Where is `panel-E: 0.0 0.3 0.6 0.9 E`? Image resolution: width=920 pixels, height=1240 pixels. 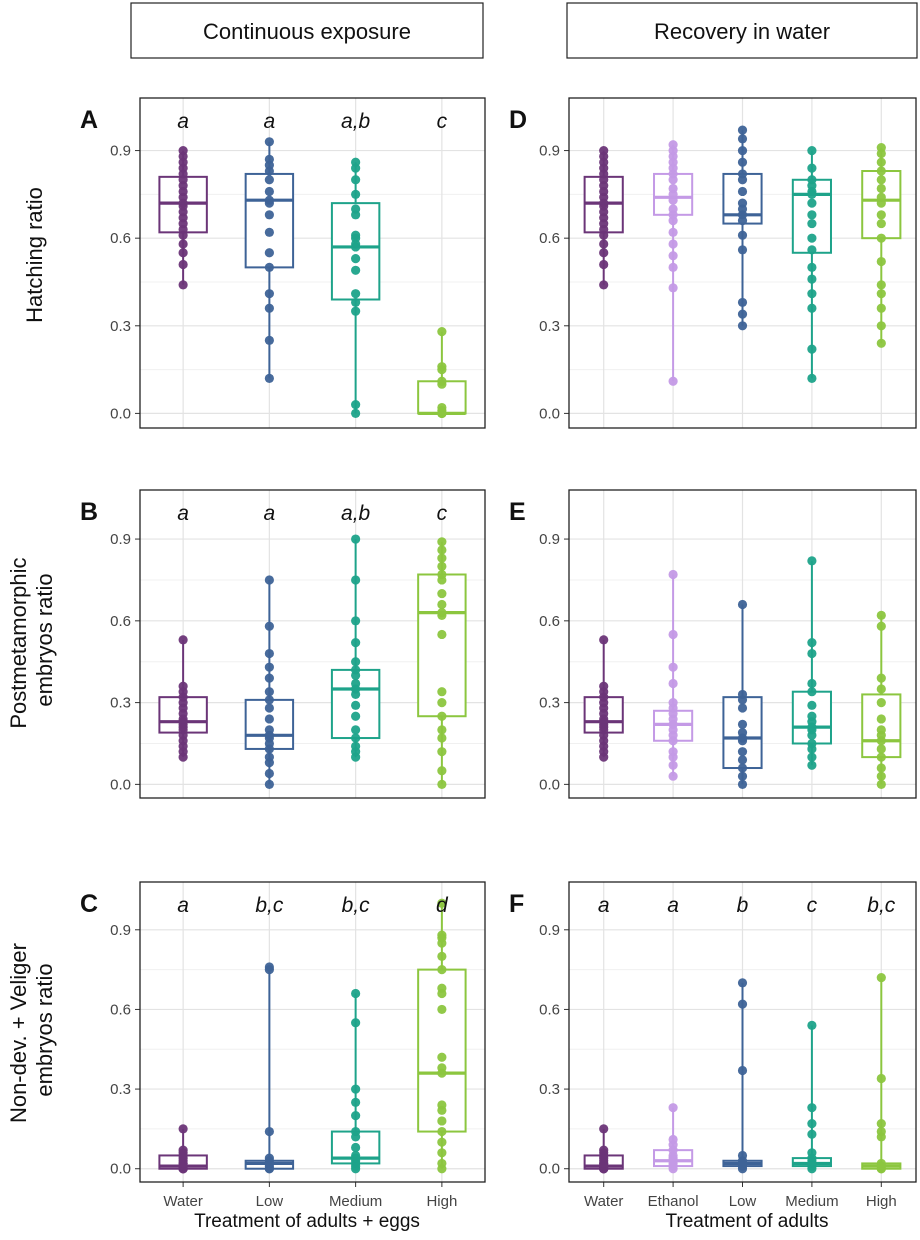 panel-E: 0.0 0.3 0.6 0.9 E is located at coordinates (713, 644).